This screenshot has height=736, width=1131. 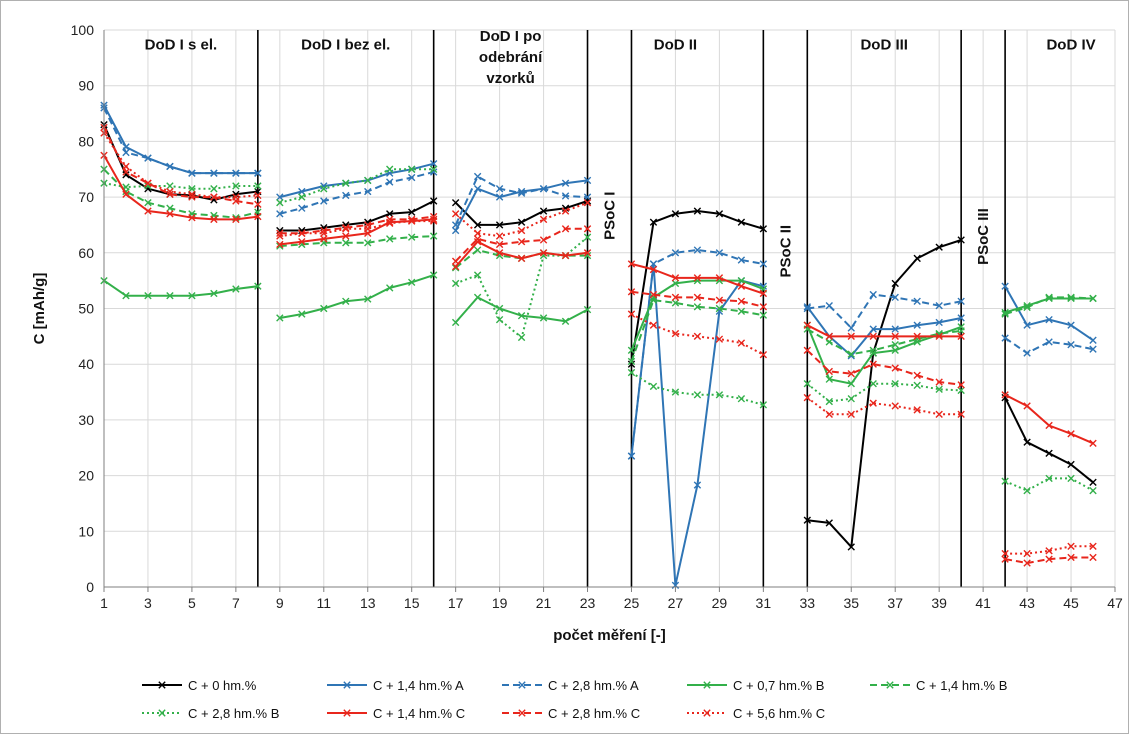 I want to click on x-tick-label: 1, so click(x=104, y=603).